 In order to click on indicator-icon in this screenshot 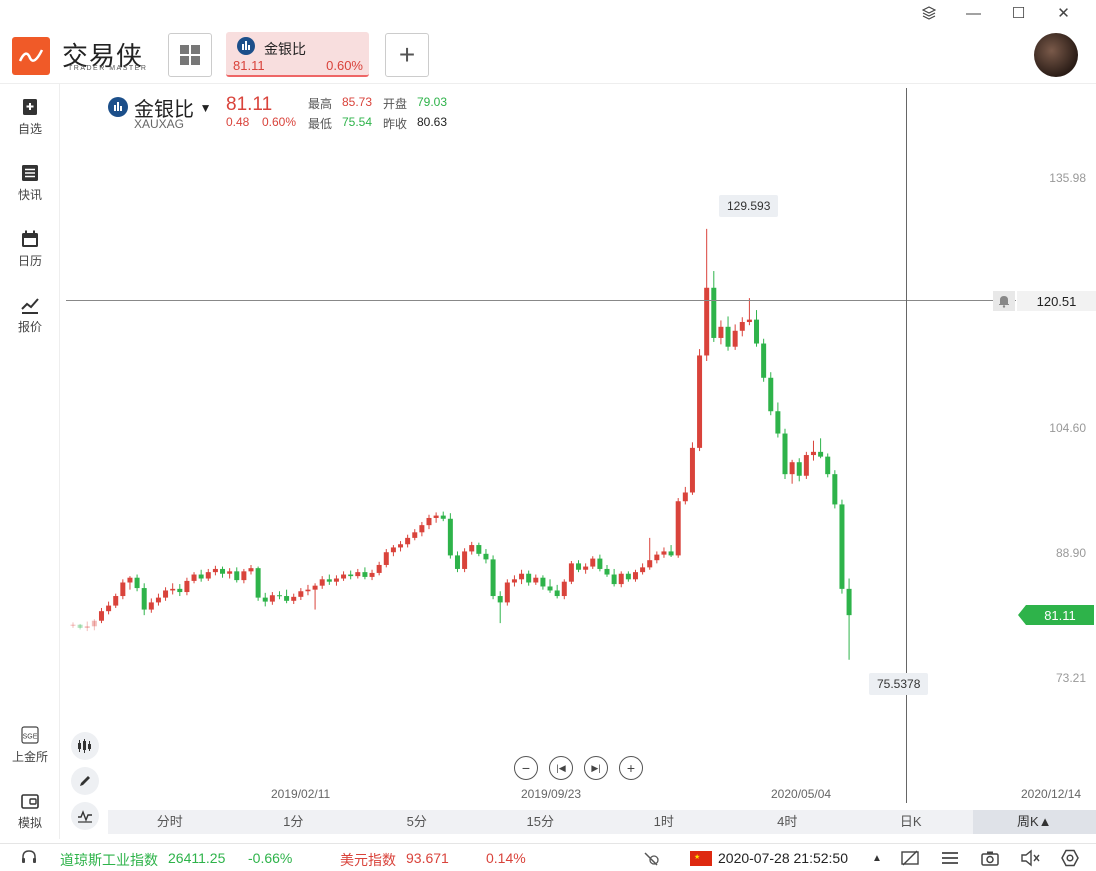, I will do `click(85, 816)`.